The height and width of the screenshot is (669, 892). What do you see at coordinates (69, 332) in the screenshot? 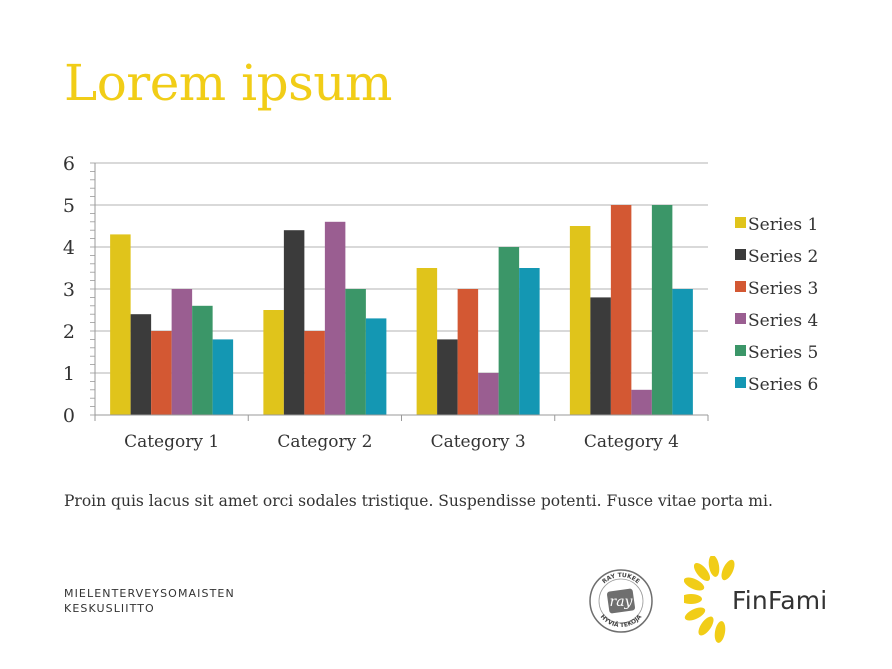
I see `y-tick-label: 2` at bounding box center [69, 332].